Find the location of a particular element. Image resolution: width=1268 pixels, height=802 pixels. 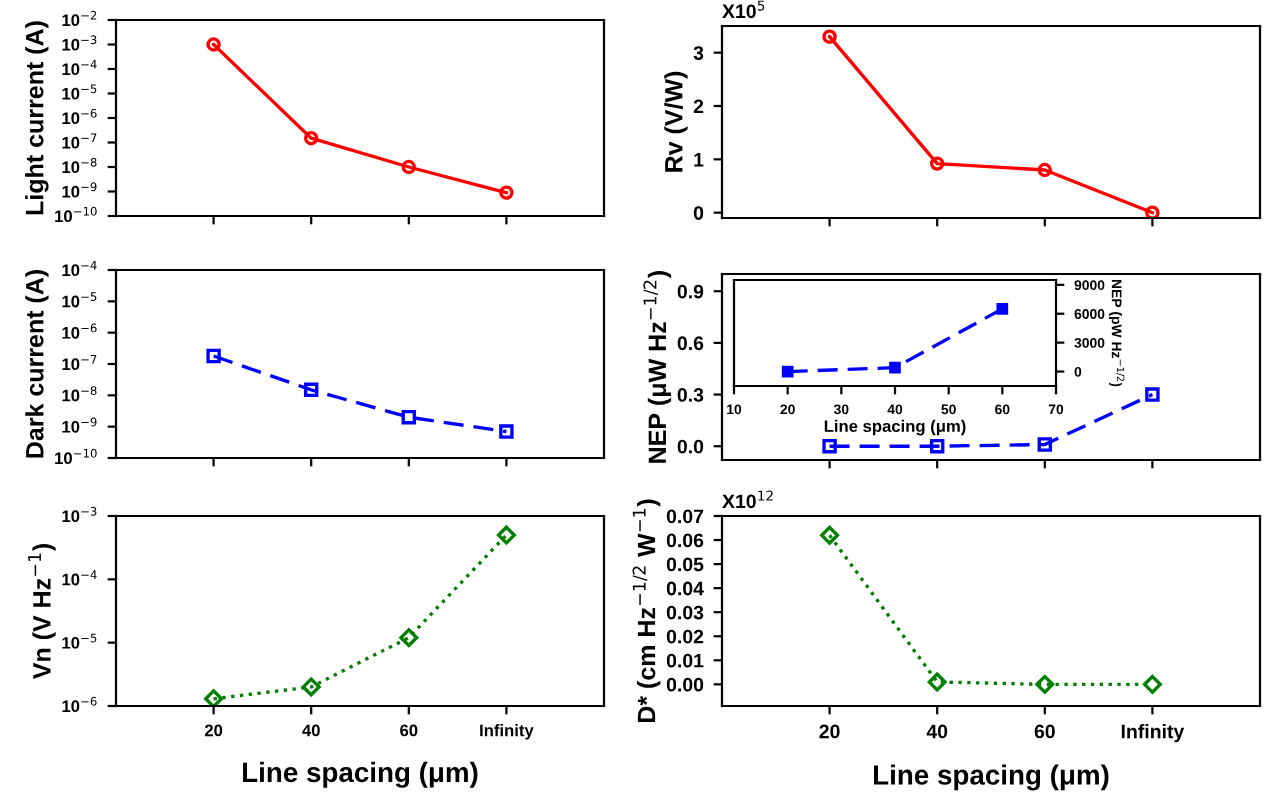

y-tick-label: 0.0 is located at coordinates (690, 446).